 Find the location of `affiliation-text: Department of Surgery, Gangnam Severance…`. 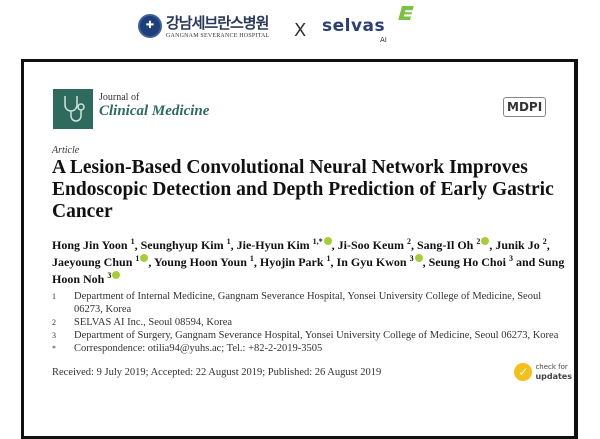

affiliation-text: Department of Surgery, Gangnam Severance… is located at coordinates (316, 335).